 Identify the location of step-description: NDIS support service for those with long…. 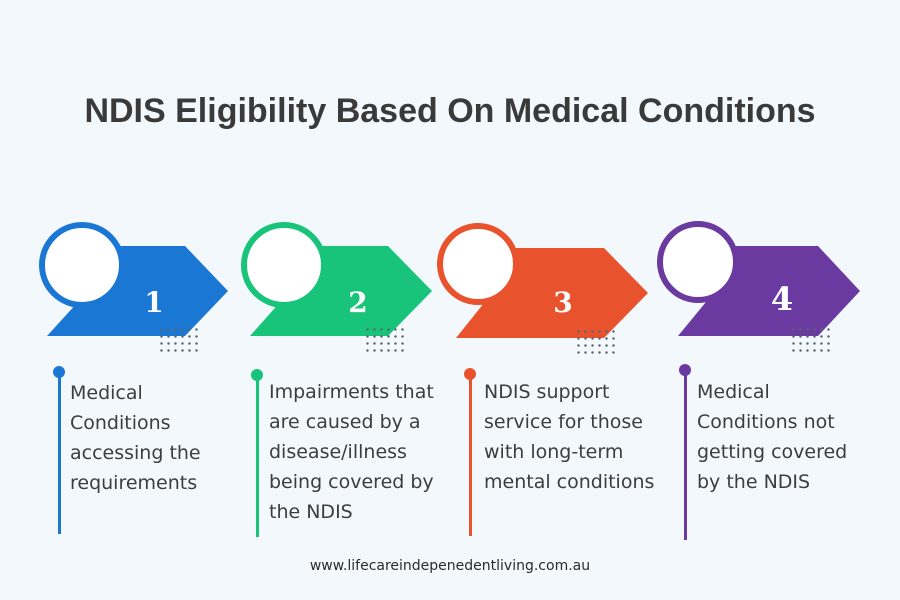
(569, 437).